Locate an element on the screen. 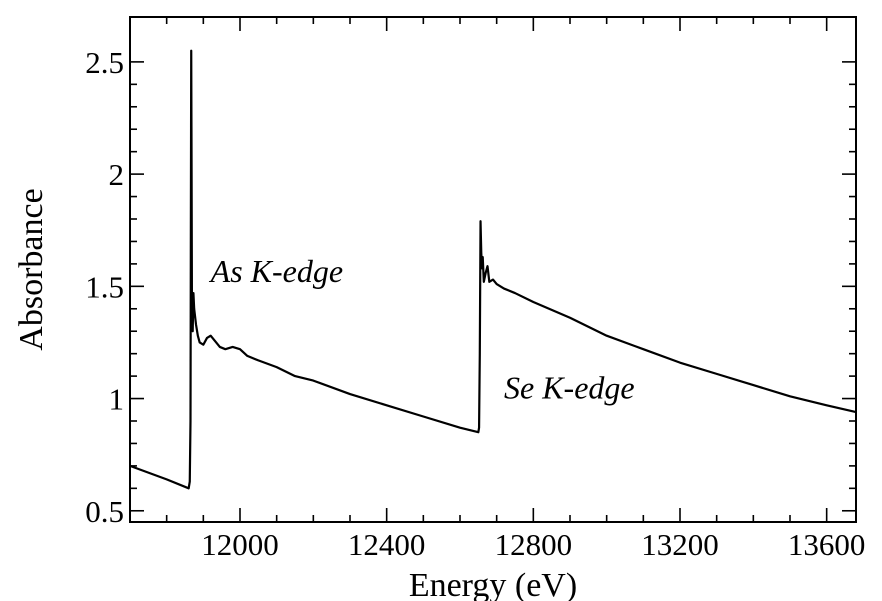 This screenshot has width=882, height=601. y-tick-label: 2 is located at coordinates (117, 174).